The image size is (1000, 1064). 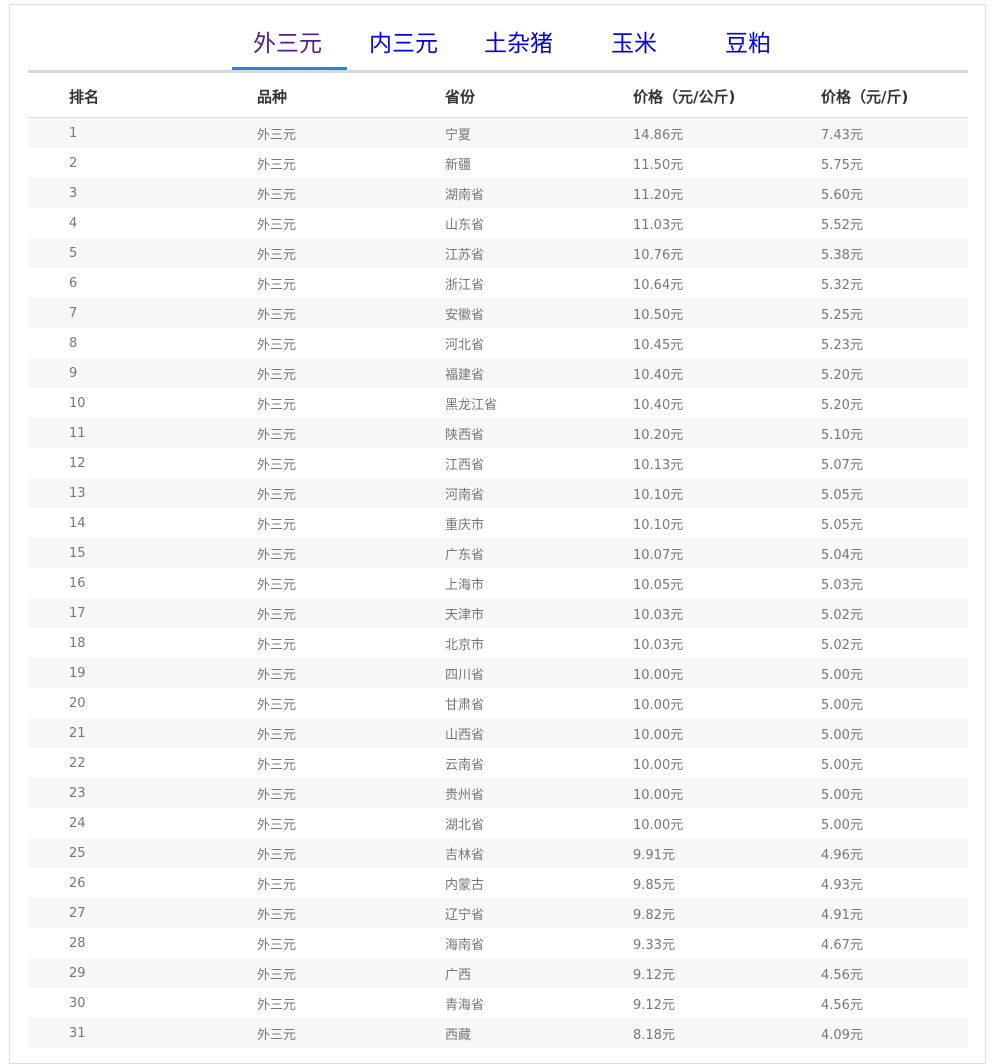 I want to click on cell-price-kg: 11.50元, so click(x=658, y=165).